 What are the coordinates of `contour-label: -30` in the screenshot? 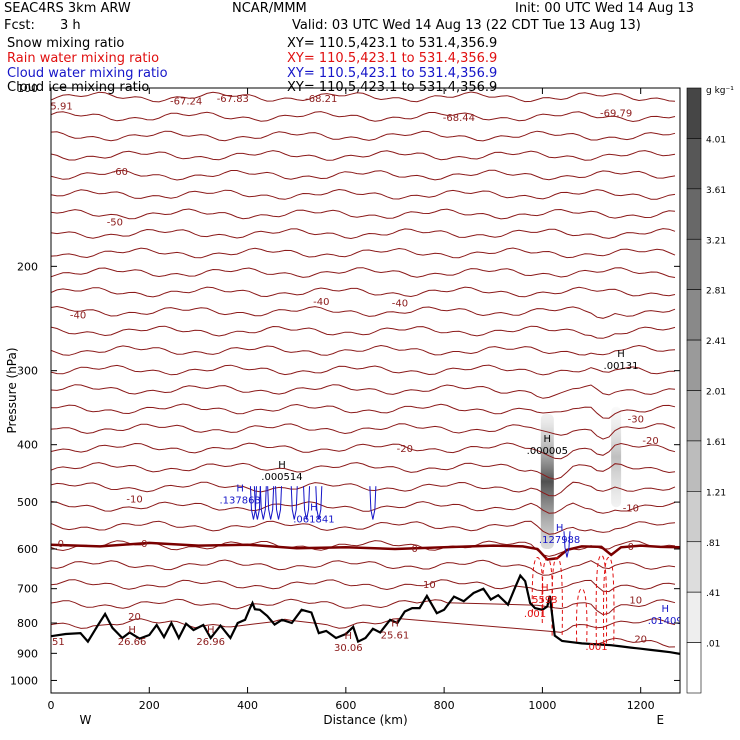 It's located at (636, 419).